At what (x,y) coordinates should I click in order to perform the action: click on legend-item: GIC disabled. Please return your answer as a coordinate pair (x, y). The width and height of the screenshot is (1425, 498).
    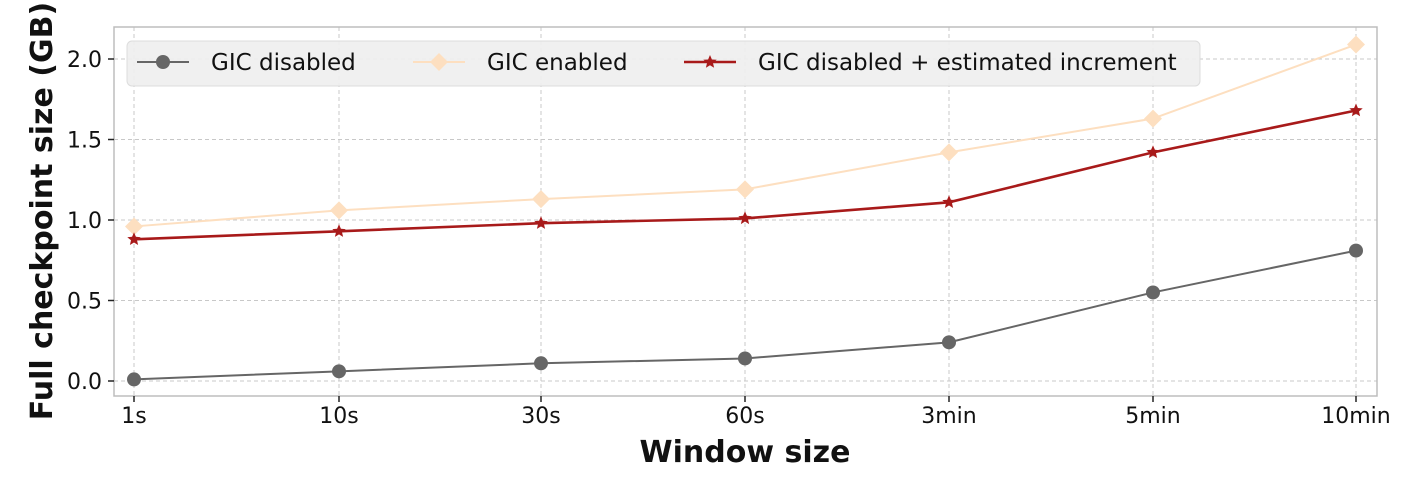
    Looking at the image, I should click on (246, 63).